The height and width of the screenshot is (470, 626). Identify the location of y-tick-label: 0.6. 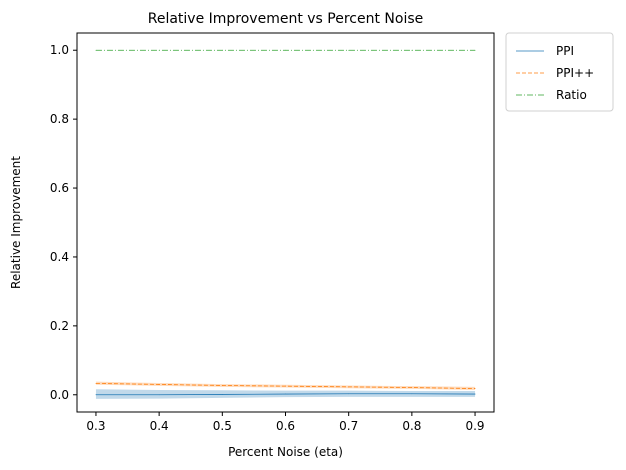
(59, 188).